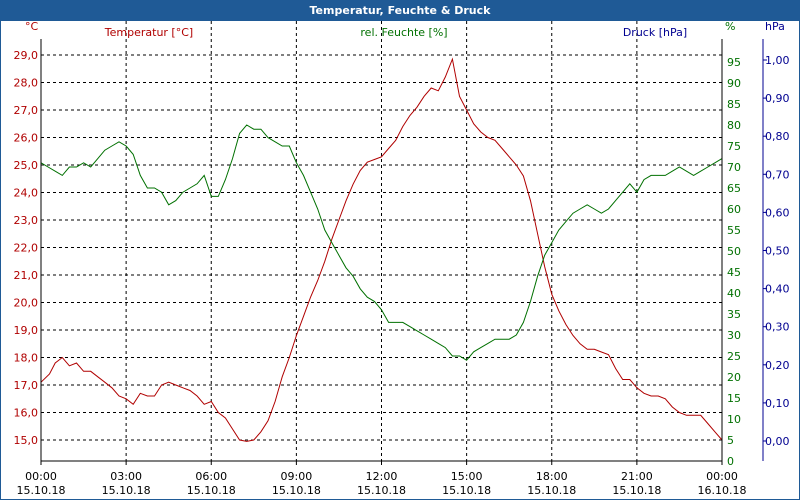 The image size is (800, 500). Describe the element at coordinates (777, 289) in the screenshot. I see `pressure-tick-label: 0,40` at that location.